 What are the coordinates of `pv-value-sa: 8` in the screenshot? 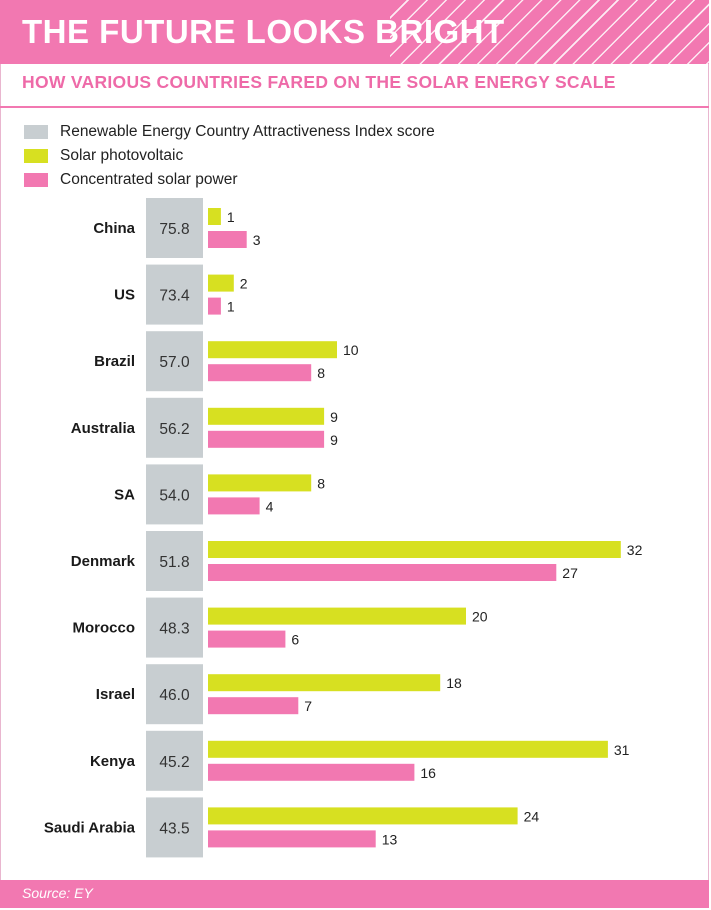 It's located at (321, 483).